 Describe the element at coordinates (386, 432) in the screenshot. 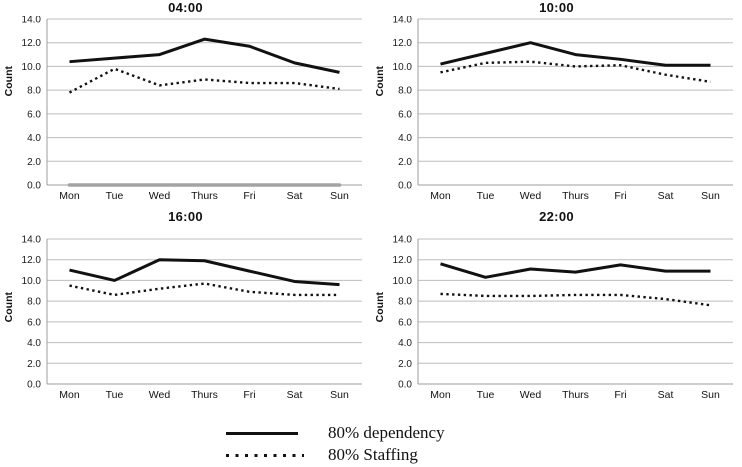

I see `legend-label: 80% dependency` at that location.